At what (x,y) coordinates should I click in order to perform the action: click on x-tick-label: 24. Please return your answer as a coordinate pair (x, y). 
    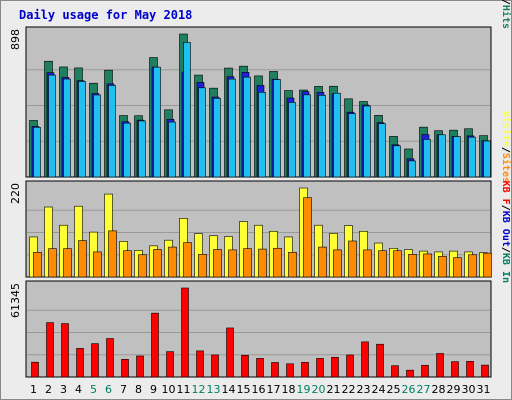
    Looking at the image, I should click on (379, 389).